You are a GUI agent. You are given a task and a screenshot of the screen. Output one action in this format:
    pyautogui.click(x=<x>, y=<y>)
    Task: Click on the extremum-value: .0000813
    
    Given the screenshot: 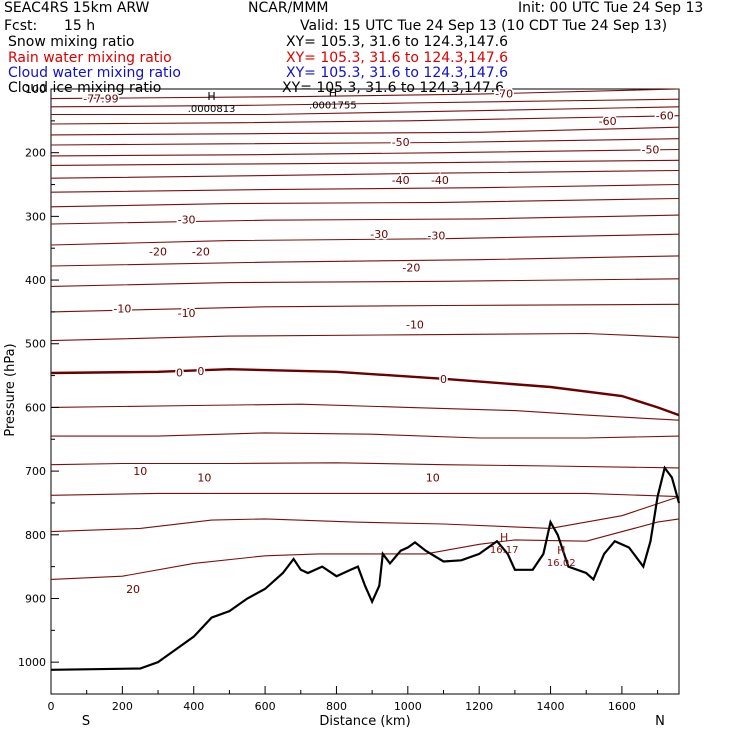 What is the action you would take?
    pyautogui.click(x=212, y=109)
    